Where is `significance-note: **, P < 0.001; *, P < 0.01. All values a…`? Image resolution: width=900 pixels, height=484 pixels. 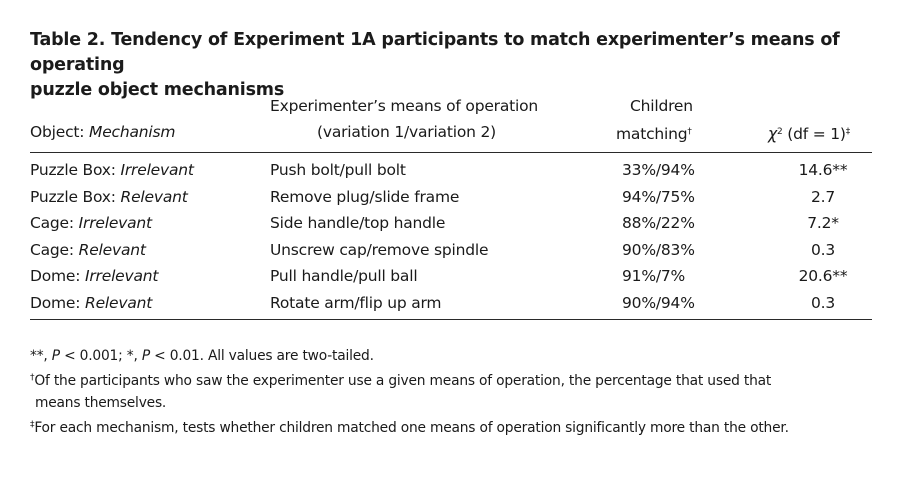
significance-note: **, P < 0.001; *, P < 0.01. All values a… is located at coordinates (202, 356).